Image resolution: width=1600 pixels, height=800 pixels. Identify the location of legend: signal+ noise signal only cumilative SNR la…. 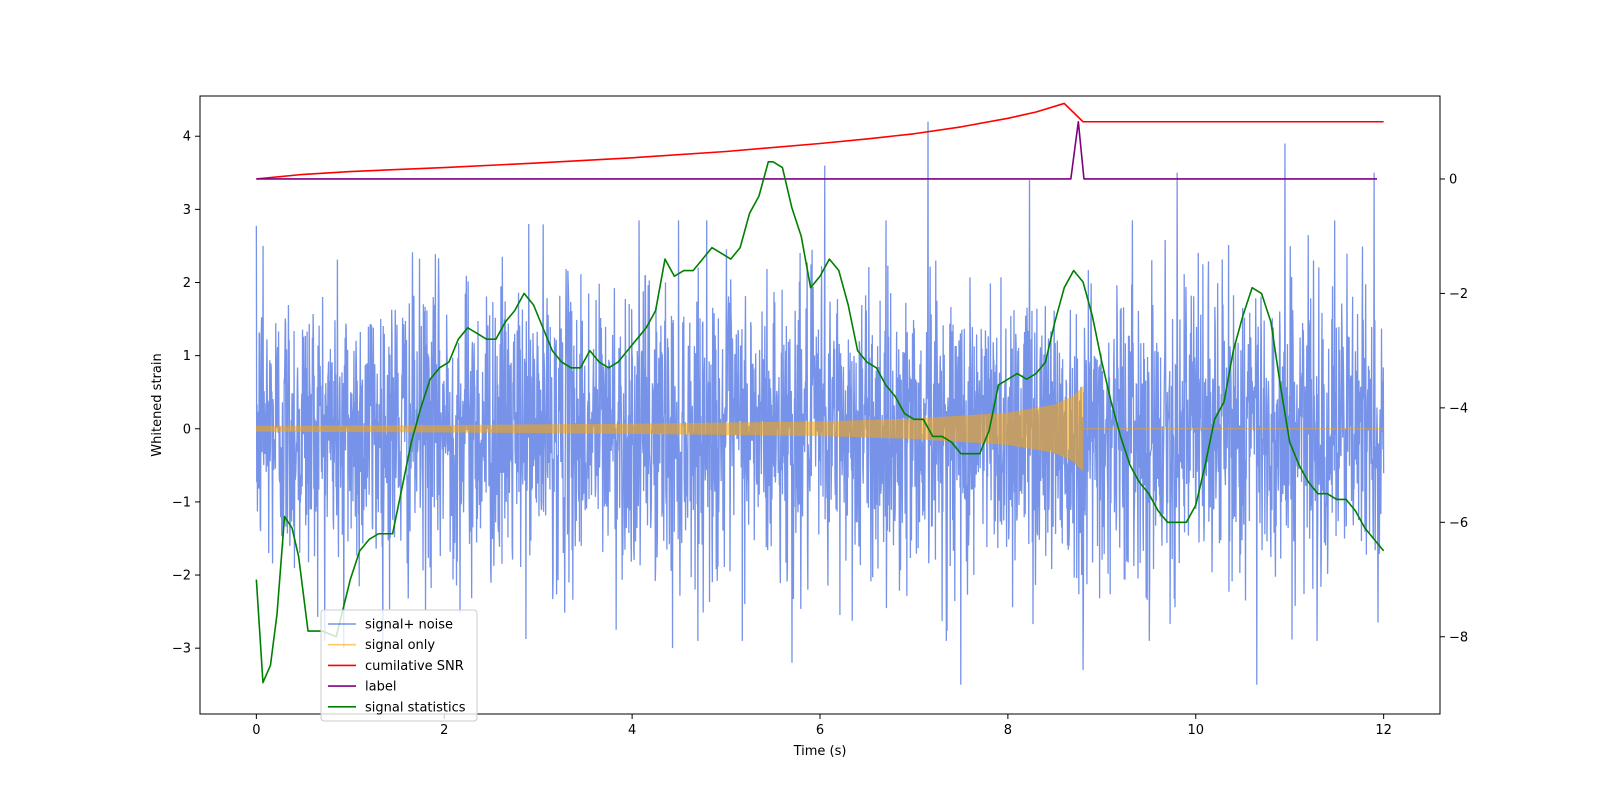
(399, 665).